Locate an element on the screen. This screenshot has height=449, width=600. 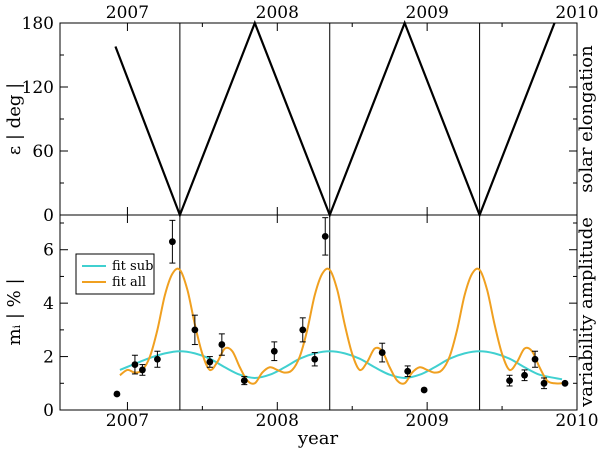
top-ylabel: ε | deg | is located at coordinates (14, 119).